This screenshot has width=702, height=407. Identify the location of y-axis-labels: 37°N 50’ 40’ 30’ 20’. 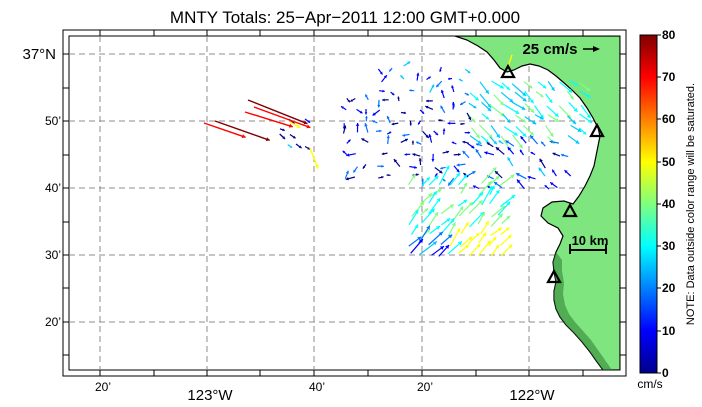
(41, 187).